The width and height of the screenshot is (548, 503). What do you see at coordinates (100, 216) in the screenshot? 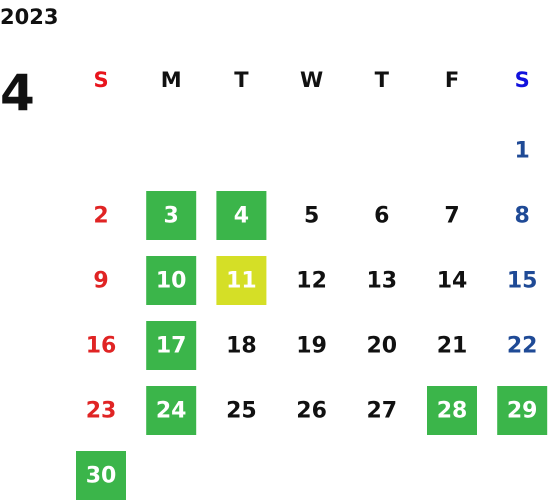
I see `day-number: 2` at bounding box center [100, 216].